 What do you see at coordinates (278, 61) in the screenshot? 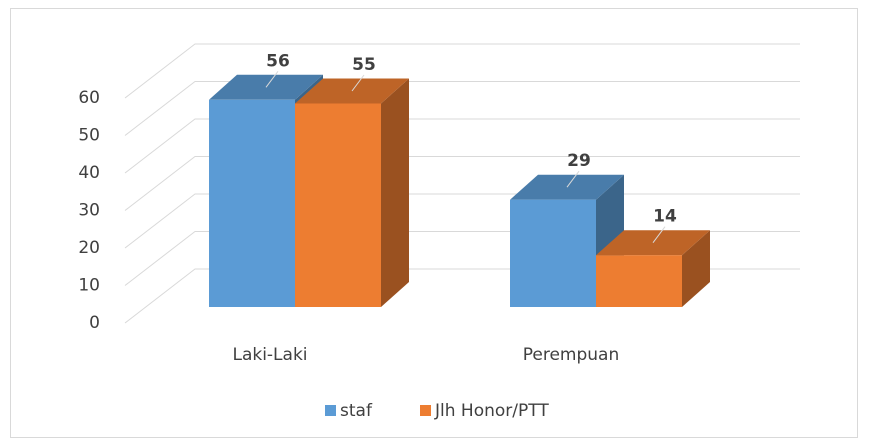
I see `data-label: 56` at bounding box center [278, 61].